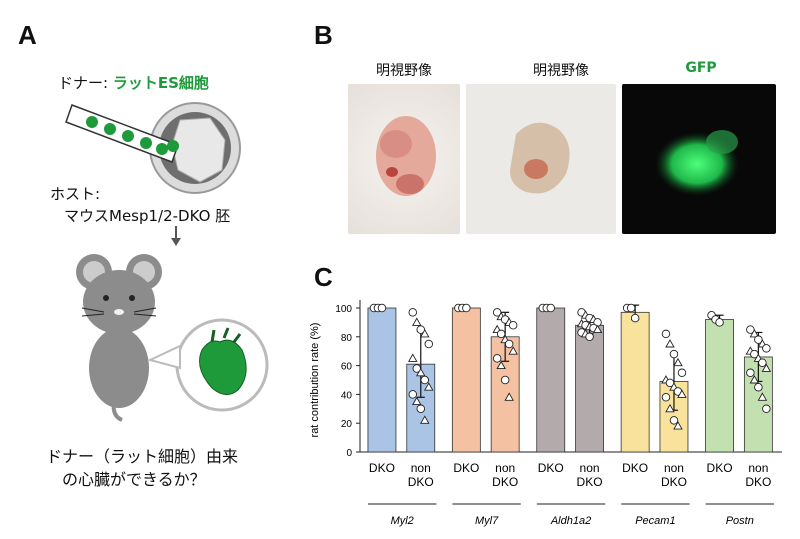  I want to click on y-tick-label: 100, so click(343, 309).